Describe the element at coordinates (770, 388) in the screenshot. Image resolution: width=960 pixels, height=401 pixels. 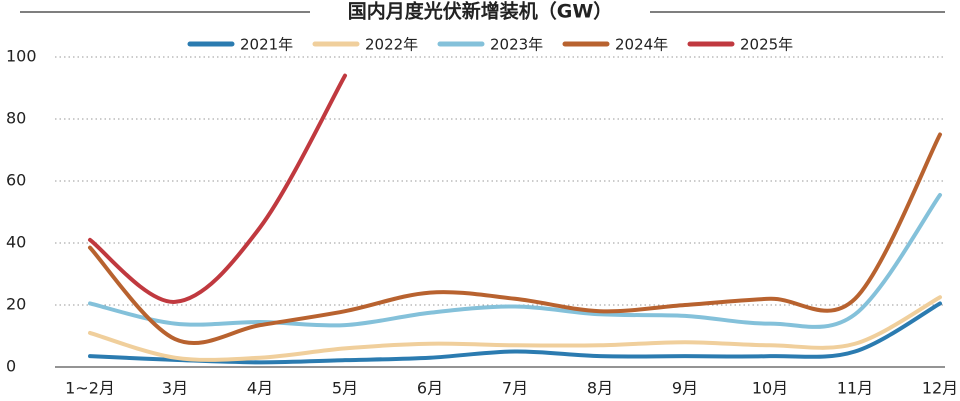
I see `x-tick-label: 10月` at that location.